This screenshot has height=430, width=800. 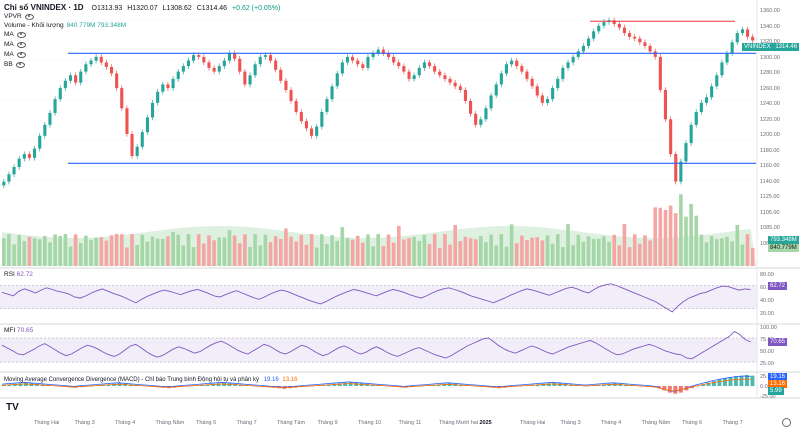 I want to click on indicator-row-ma1: MA, so click(x=15, y=34).